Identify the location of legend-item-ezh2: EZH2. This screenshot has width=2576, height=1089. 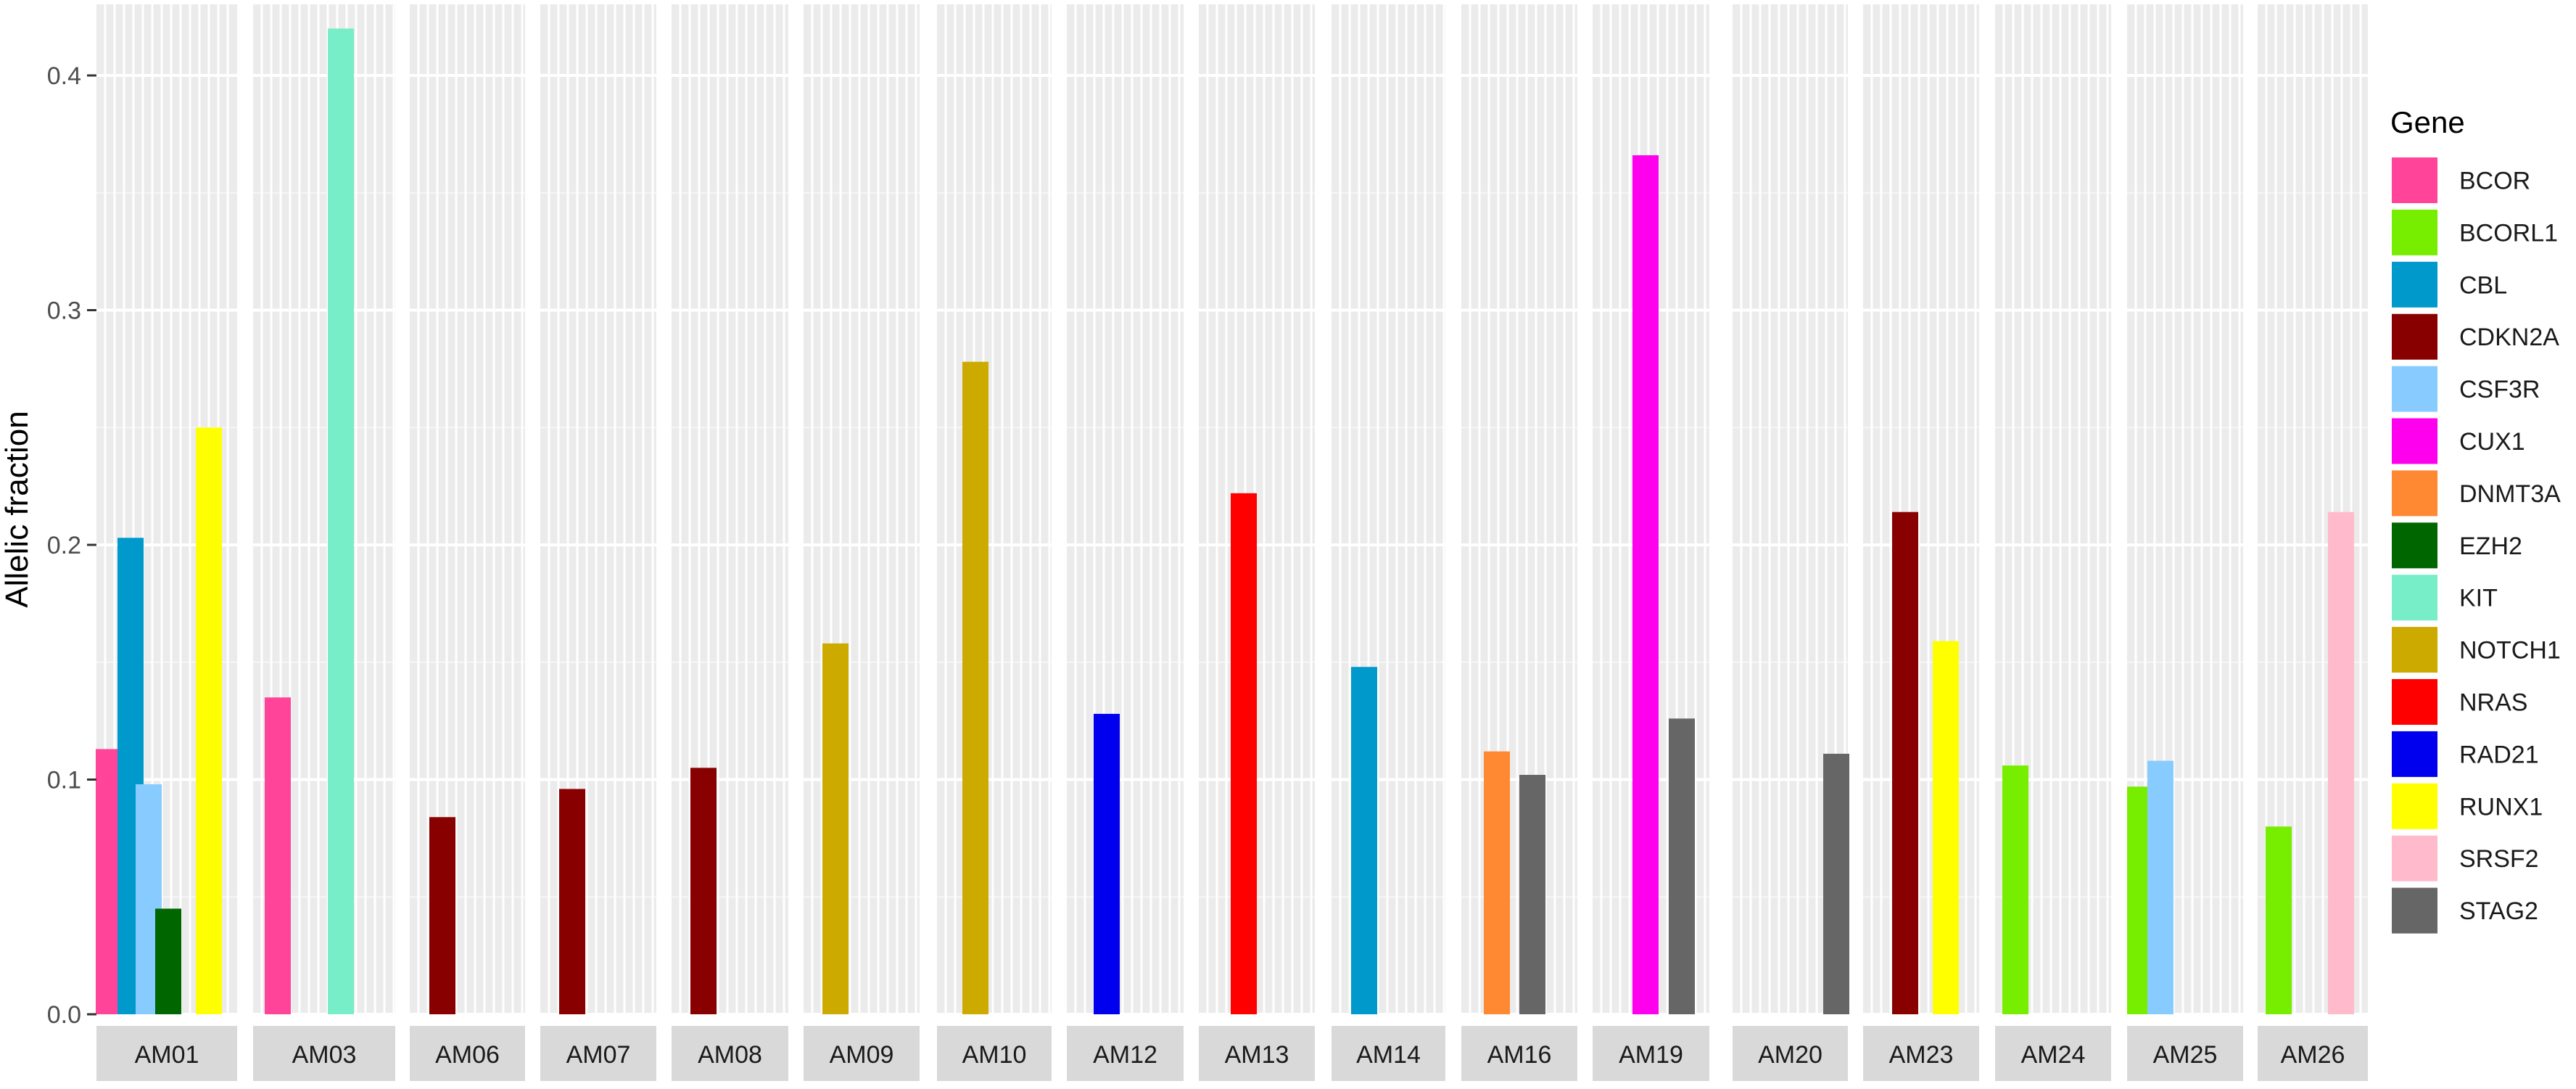
(2457, 545).